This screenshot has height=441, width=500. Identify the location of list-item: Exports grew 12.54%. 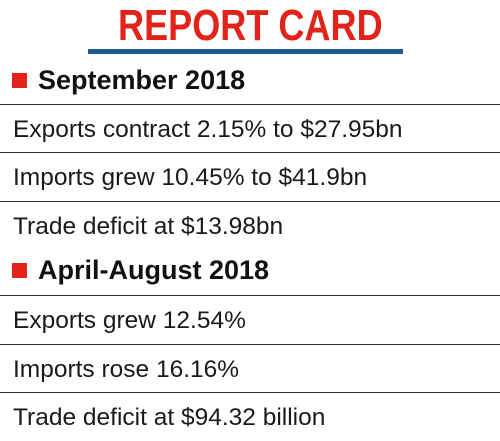
(129, 320).